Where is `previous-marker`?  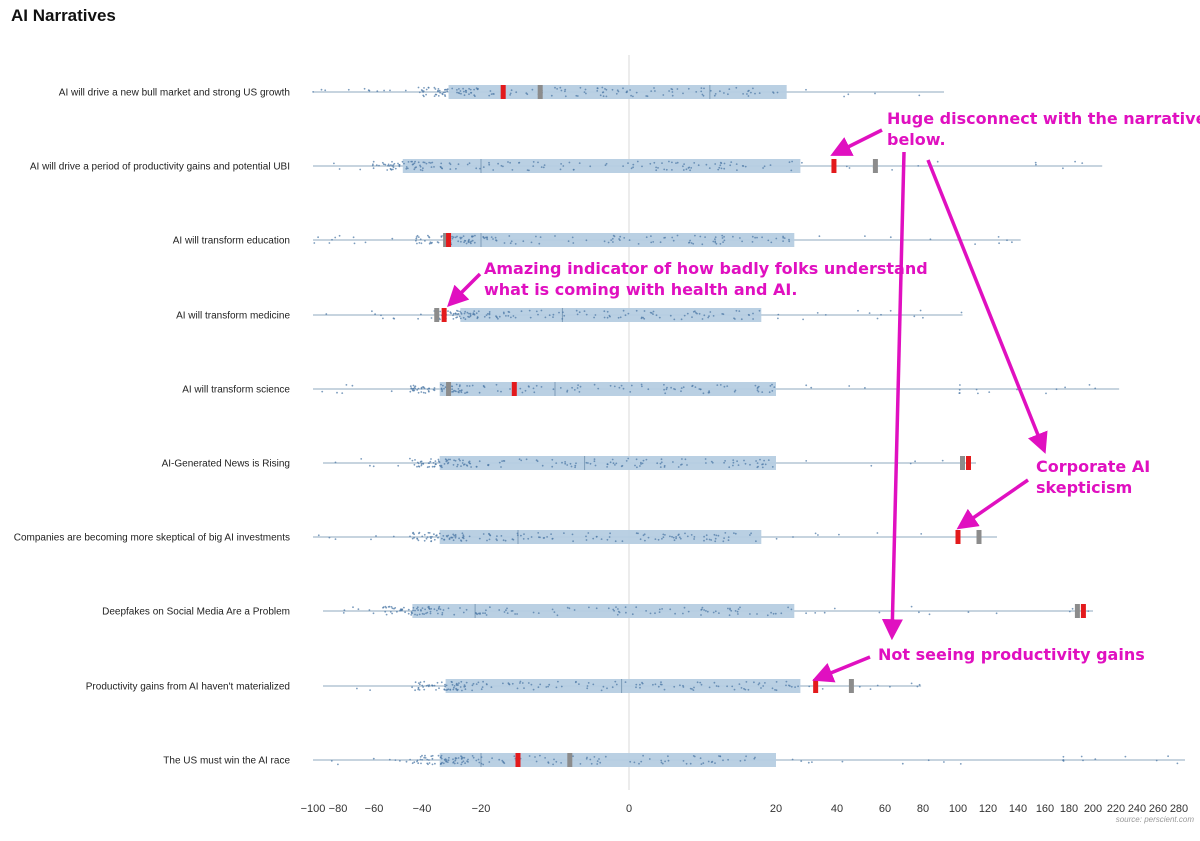
previous-marker is located at coordinates (979, 537).